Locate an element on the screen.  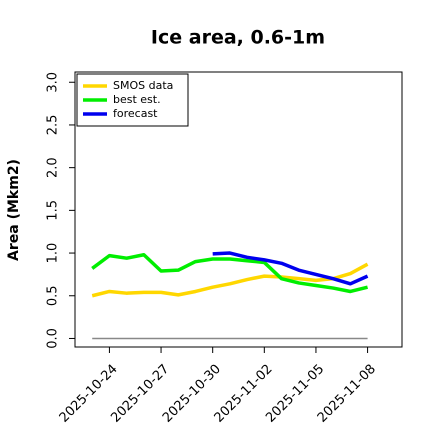
y-tick-label: 2.5 is located at coordinates (53, 125).